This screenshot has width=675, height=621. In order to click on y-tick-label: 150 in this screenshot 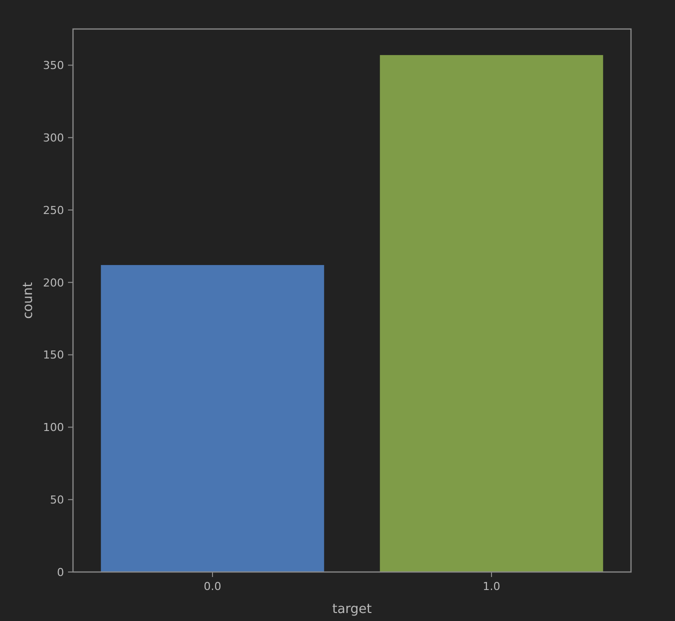, I will do `click(53, 355)`.